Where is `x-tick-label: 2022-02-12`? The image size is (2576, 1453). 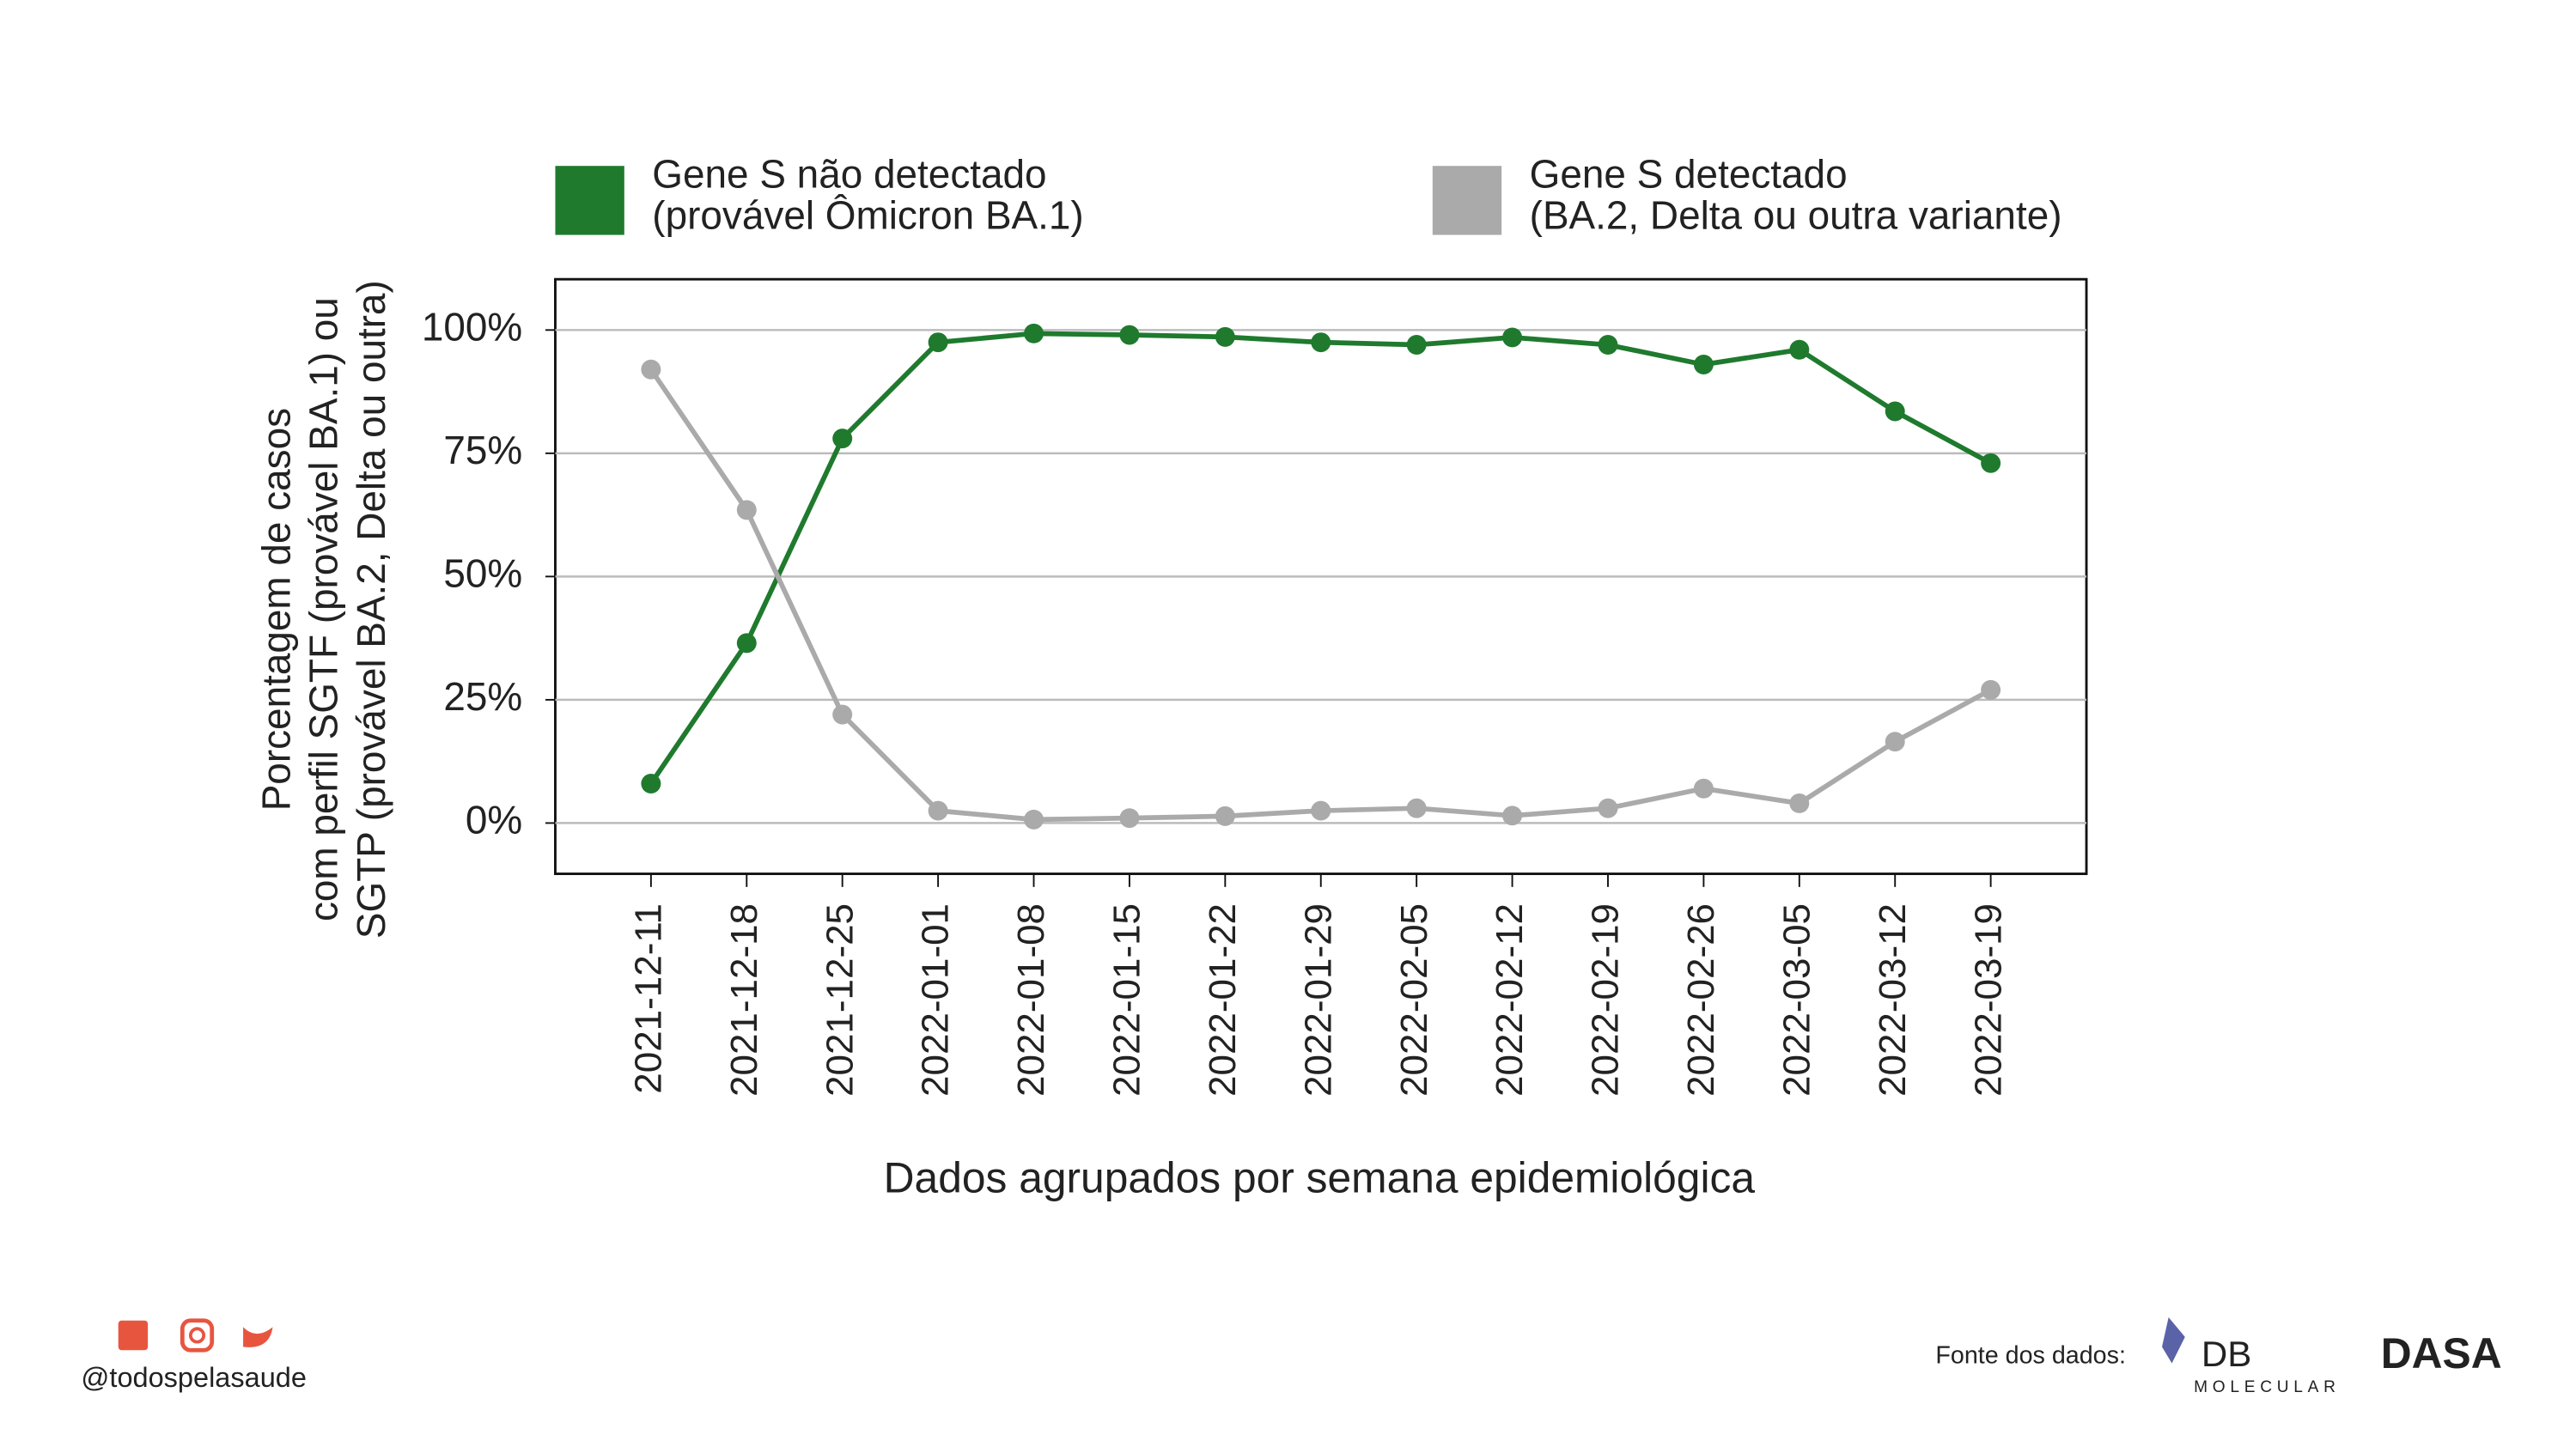
x-tick-label: 2022-02-12 is located at coordinates (1510, 1000).